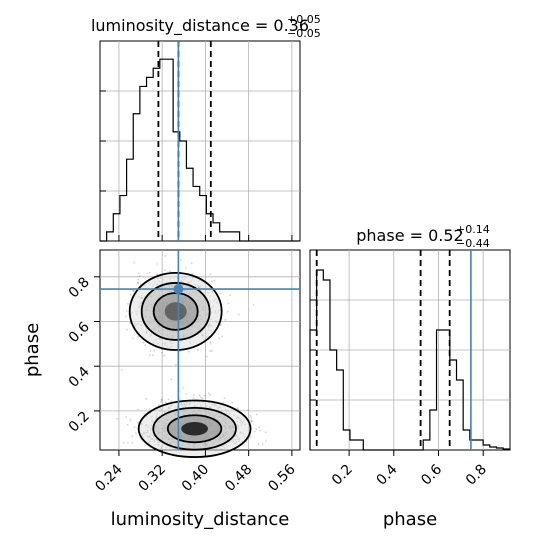 The height and width of the screenshot is (550, 550). What do you see at coordinates (190, 365) in the screenshot?
I see `joint-contours` at bounding box center [190, 365].